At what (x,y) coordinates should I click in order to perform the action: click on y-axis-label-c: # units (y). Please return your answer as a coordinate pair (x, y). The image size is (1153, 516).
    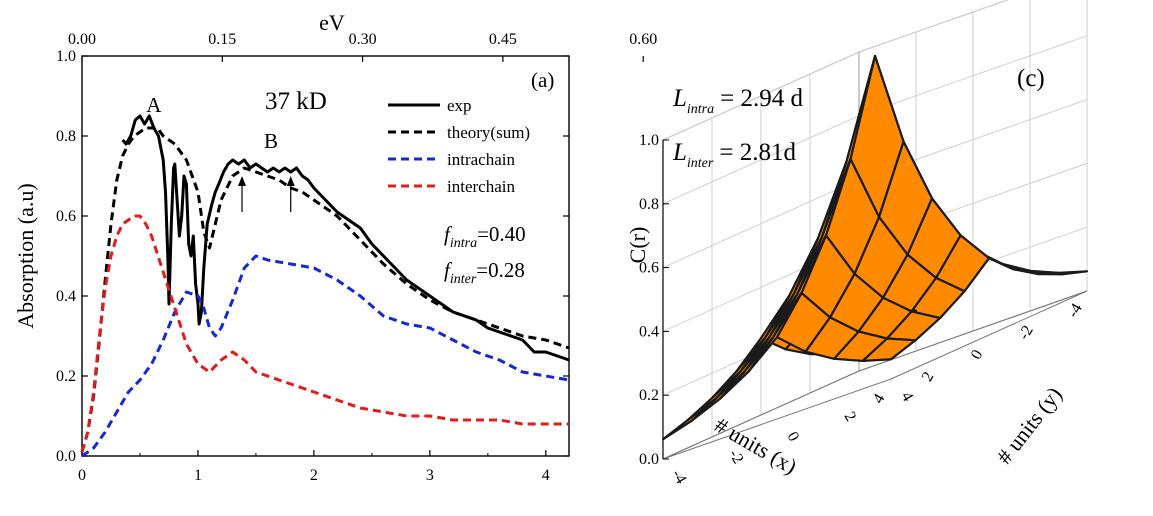
    Looking at the image, I should click on (1028, 425).